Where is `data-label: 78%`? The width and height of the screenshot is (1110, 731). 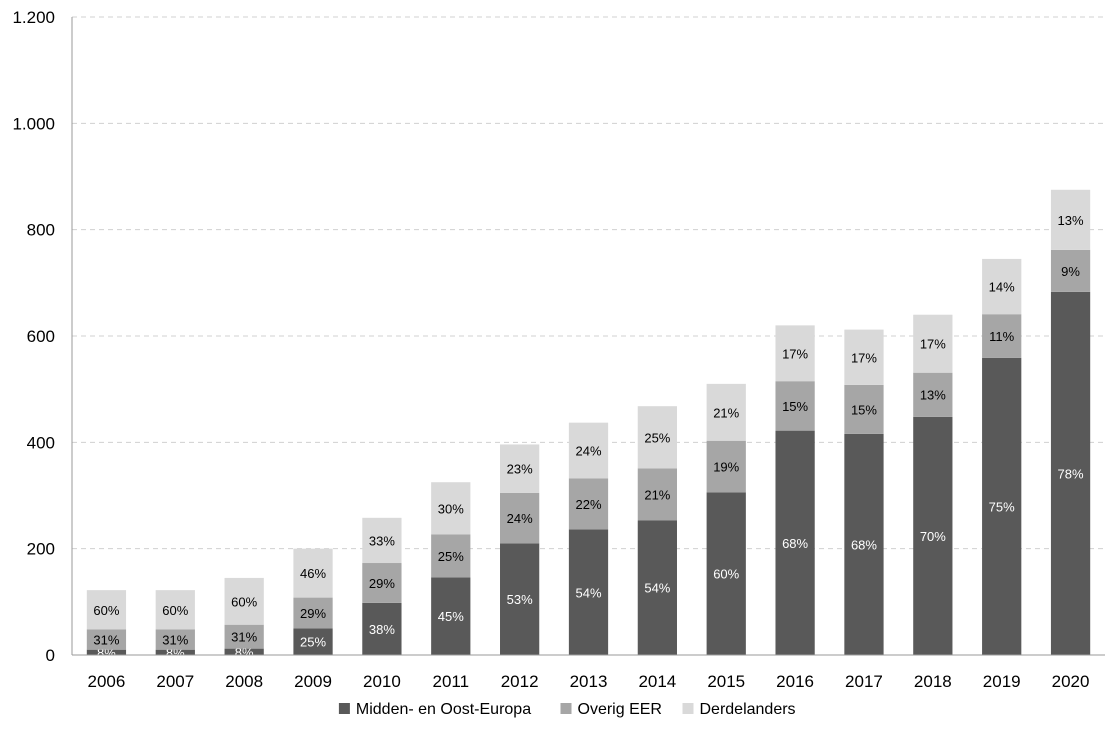 data-label: 78% is located at coordinates (1071, 473).